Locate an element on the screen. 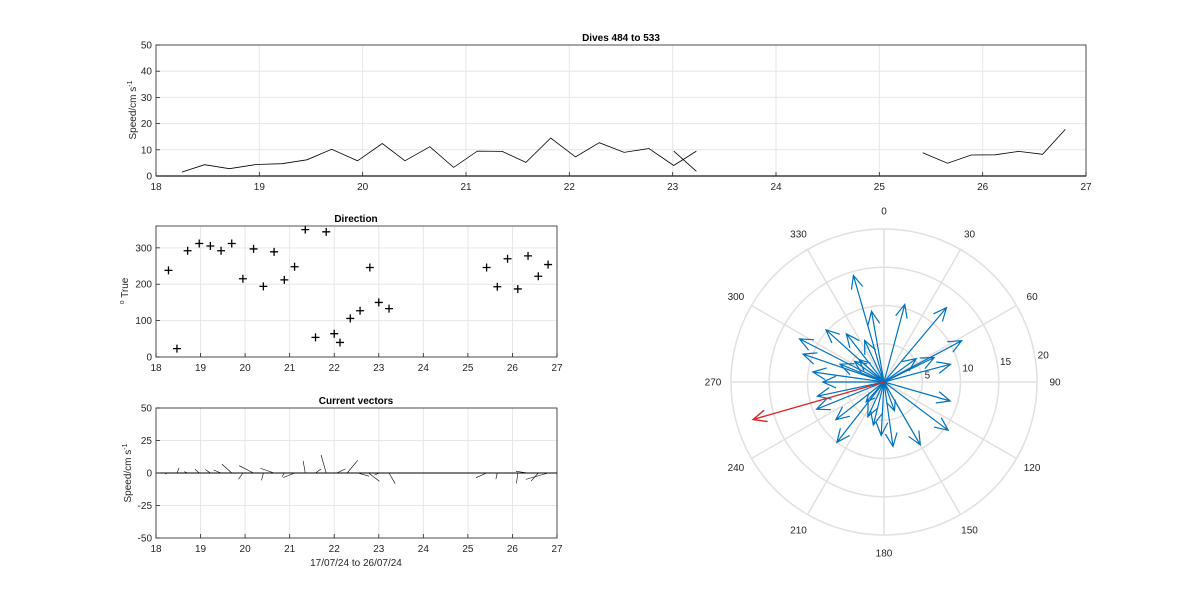 Image resolution: width=1200 pixels, height=605 pixels. x-tick-label: 19 is located at coordinates (201, 368).